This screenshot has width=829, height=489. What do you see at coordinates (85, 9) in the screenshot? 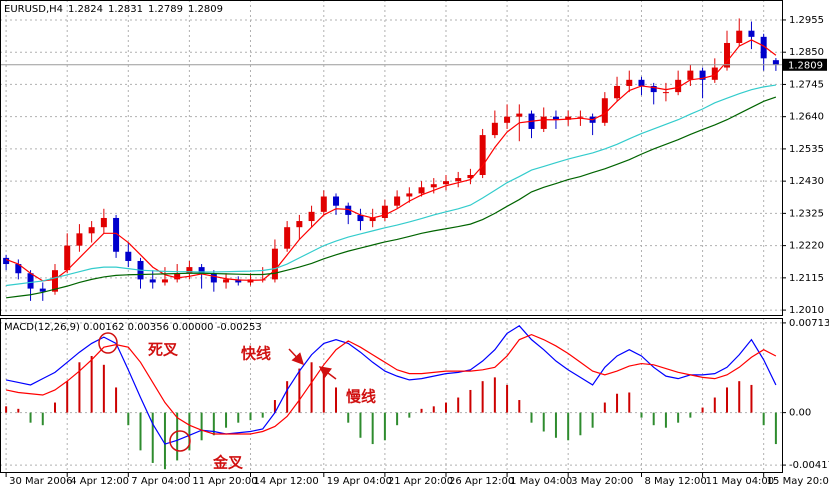
I see `header-open: 1.2824` at bounding box center [85, 9].